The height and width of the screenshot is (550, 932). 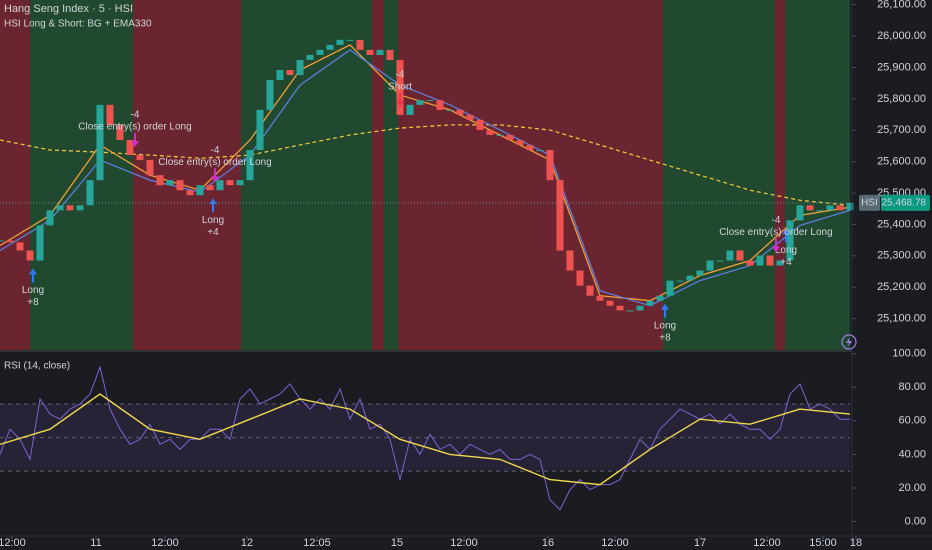 I want to click on y-tick-label: 25,200.00, so click(x=901, y=287).